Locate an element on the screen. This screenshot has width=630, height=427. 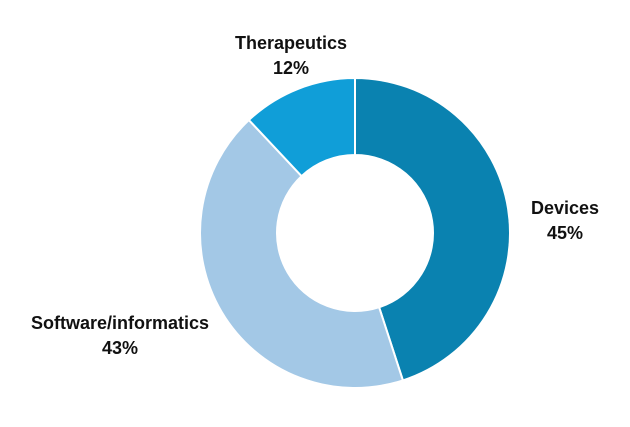
label-software-informatics-value: 43% is located at coordinates (120, 348).